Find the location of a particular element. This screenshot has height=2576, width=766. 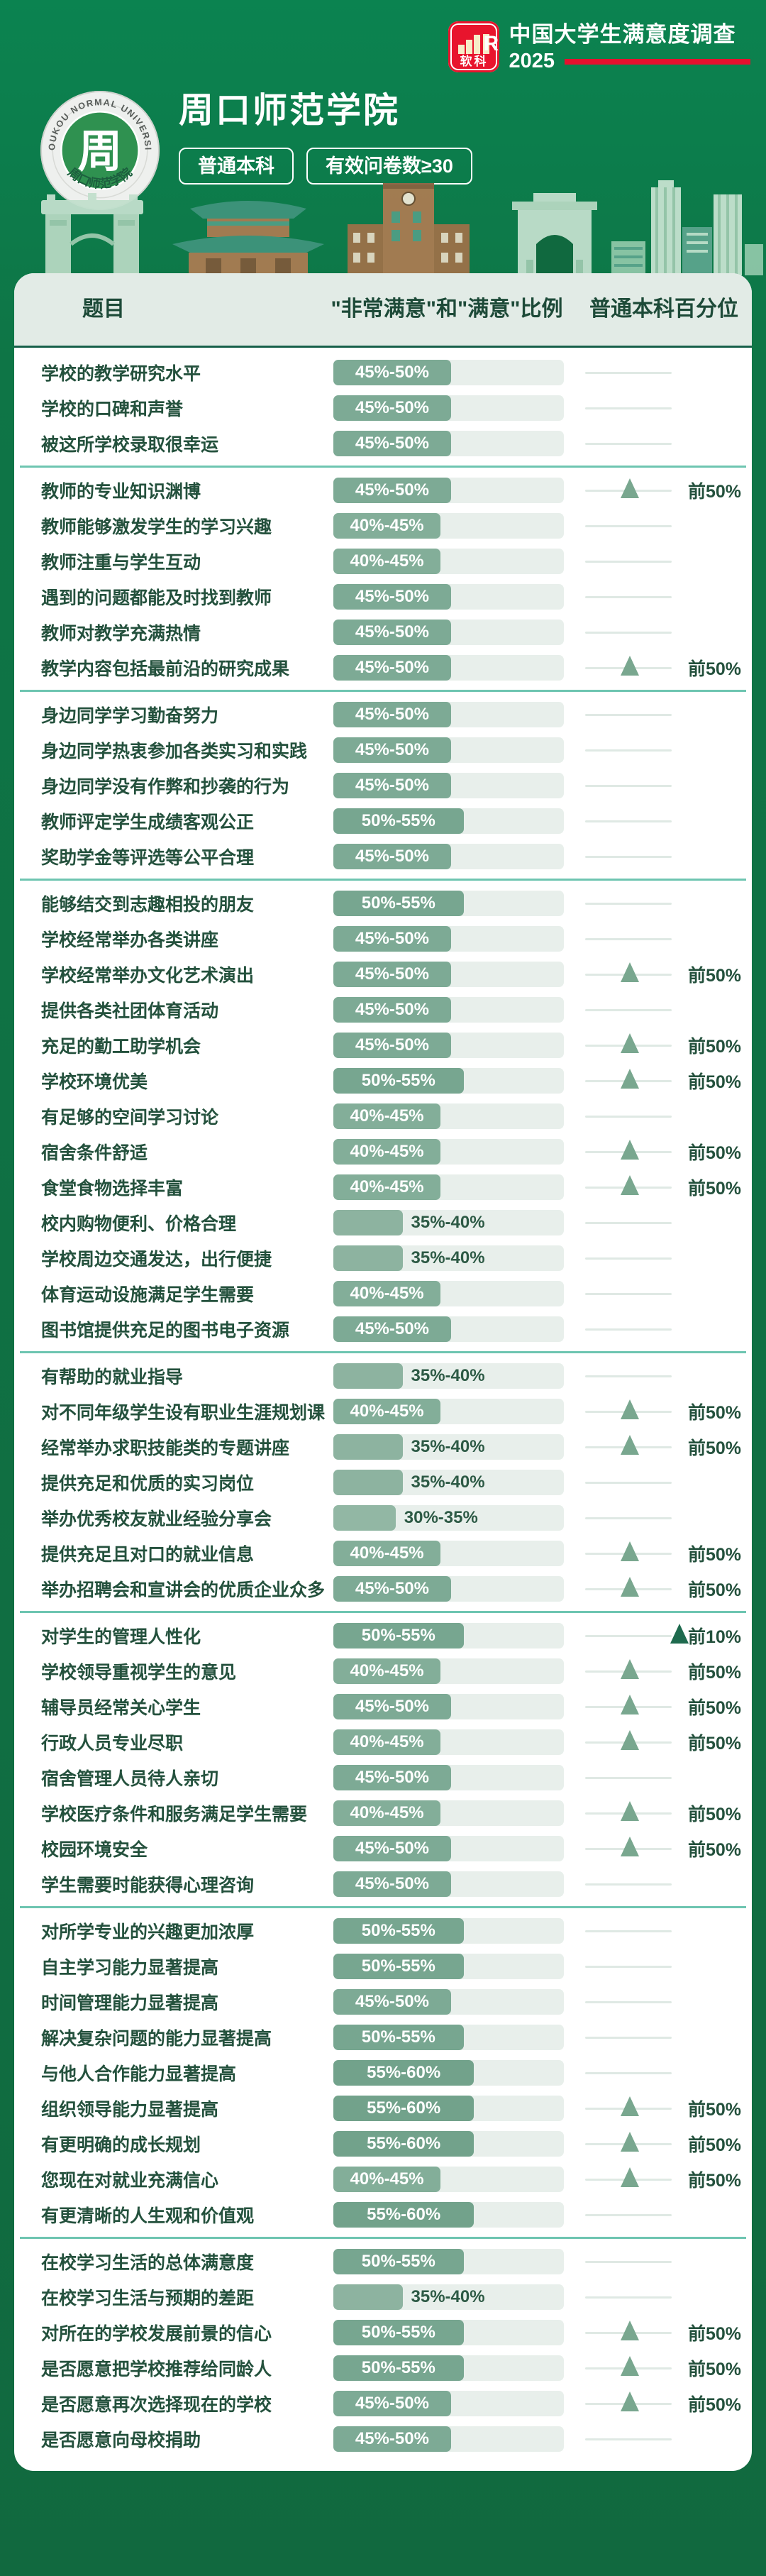

question-label: 学校的教学研究水平 is located at coordinates (121, 374).